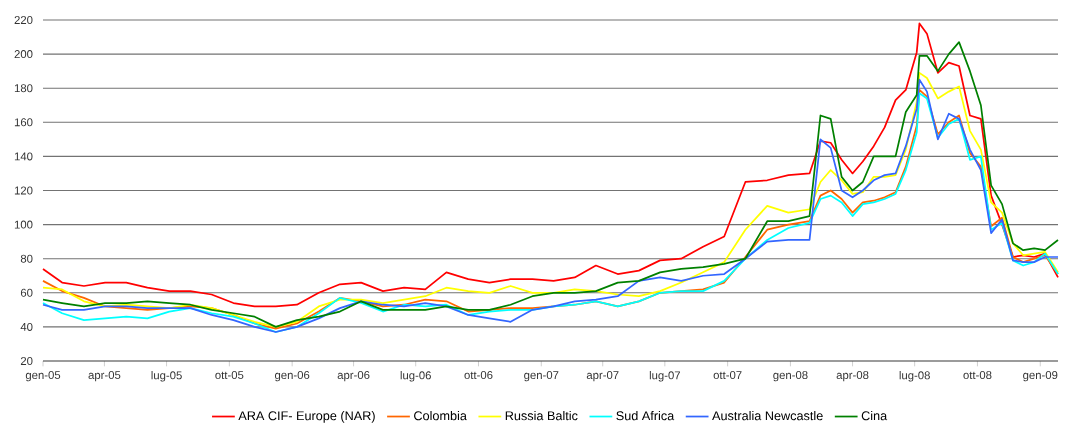 This screenshot has height=429, width=1067. Describe the element at coordinates (665, 376) in the screenshot. I see `x-tick-label: lug-07` at that location.